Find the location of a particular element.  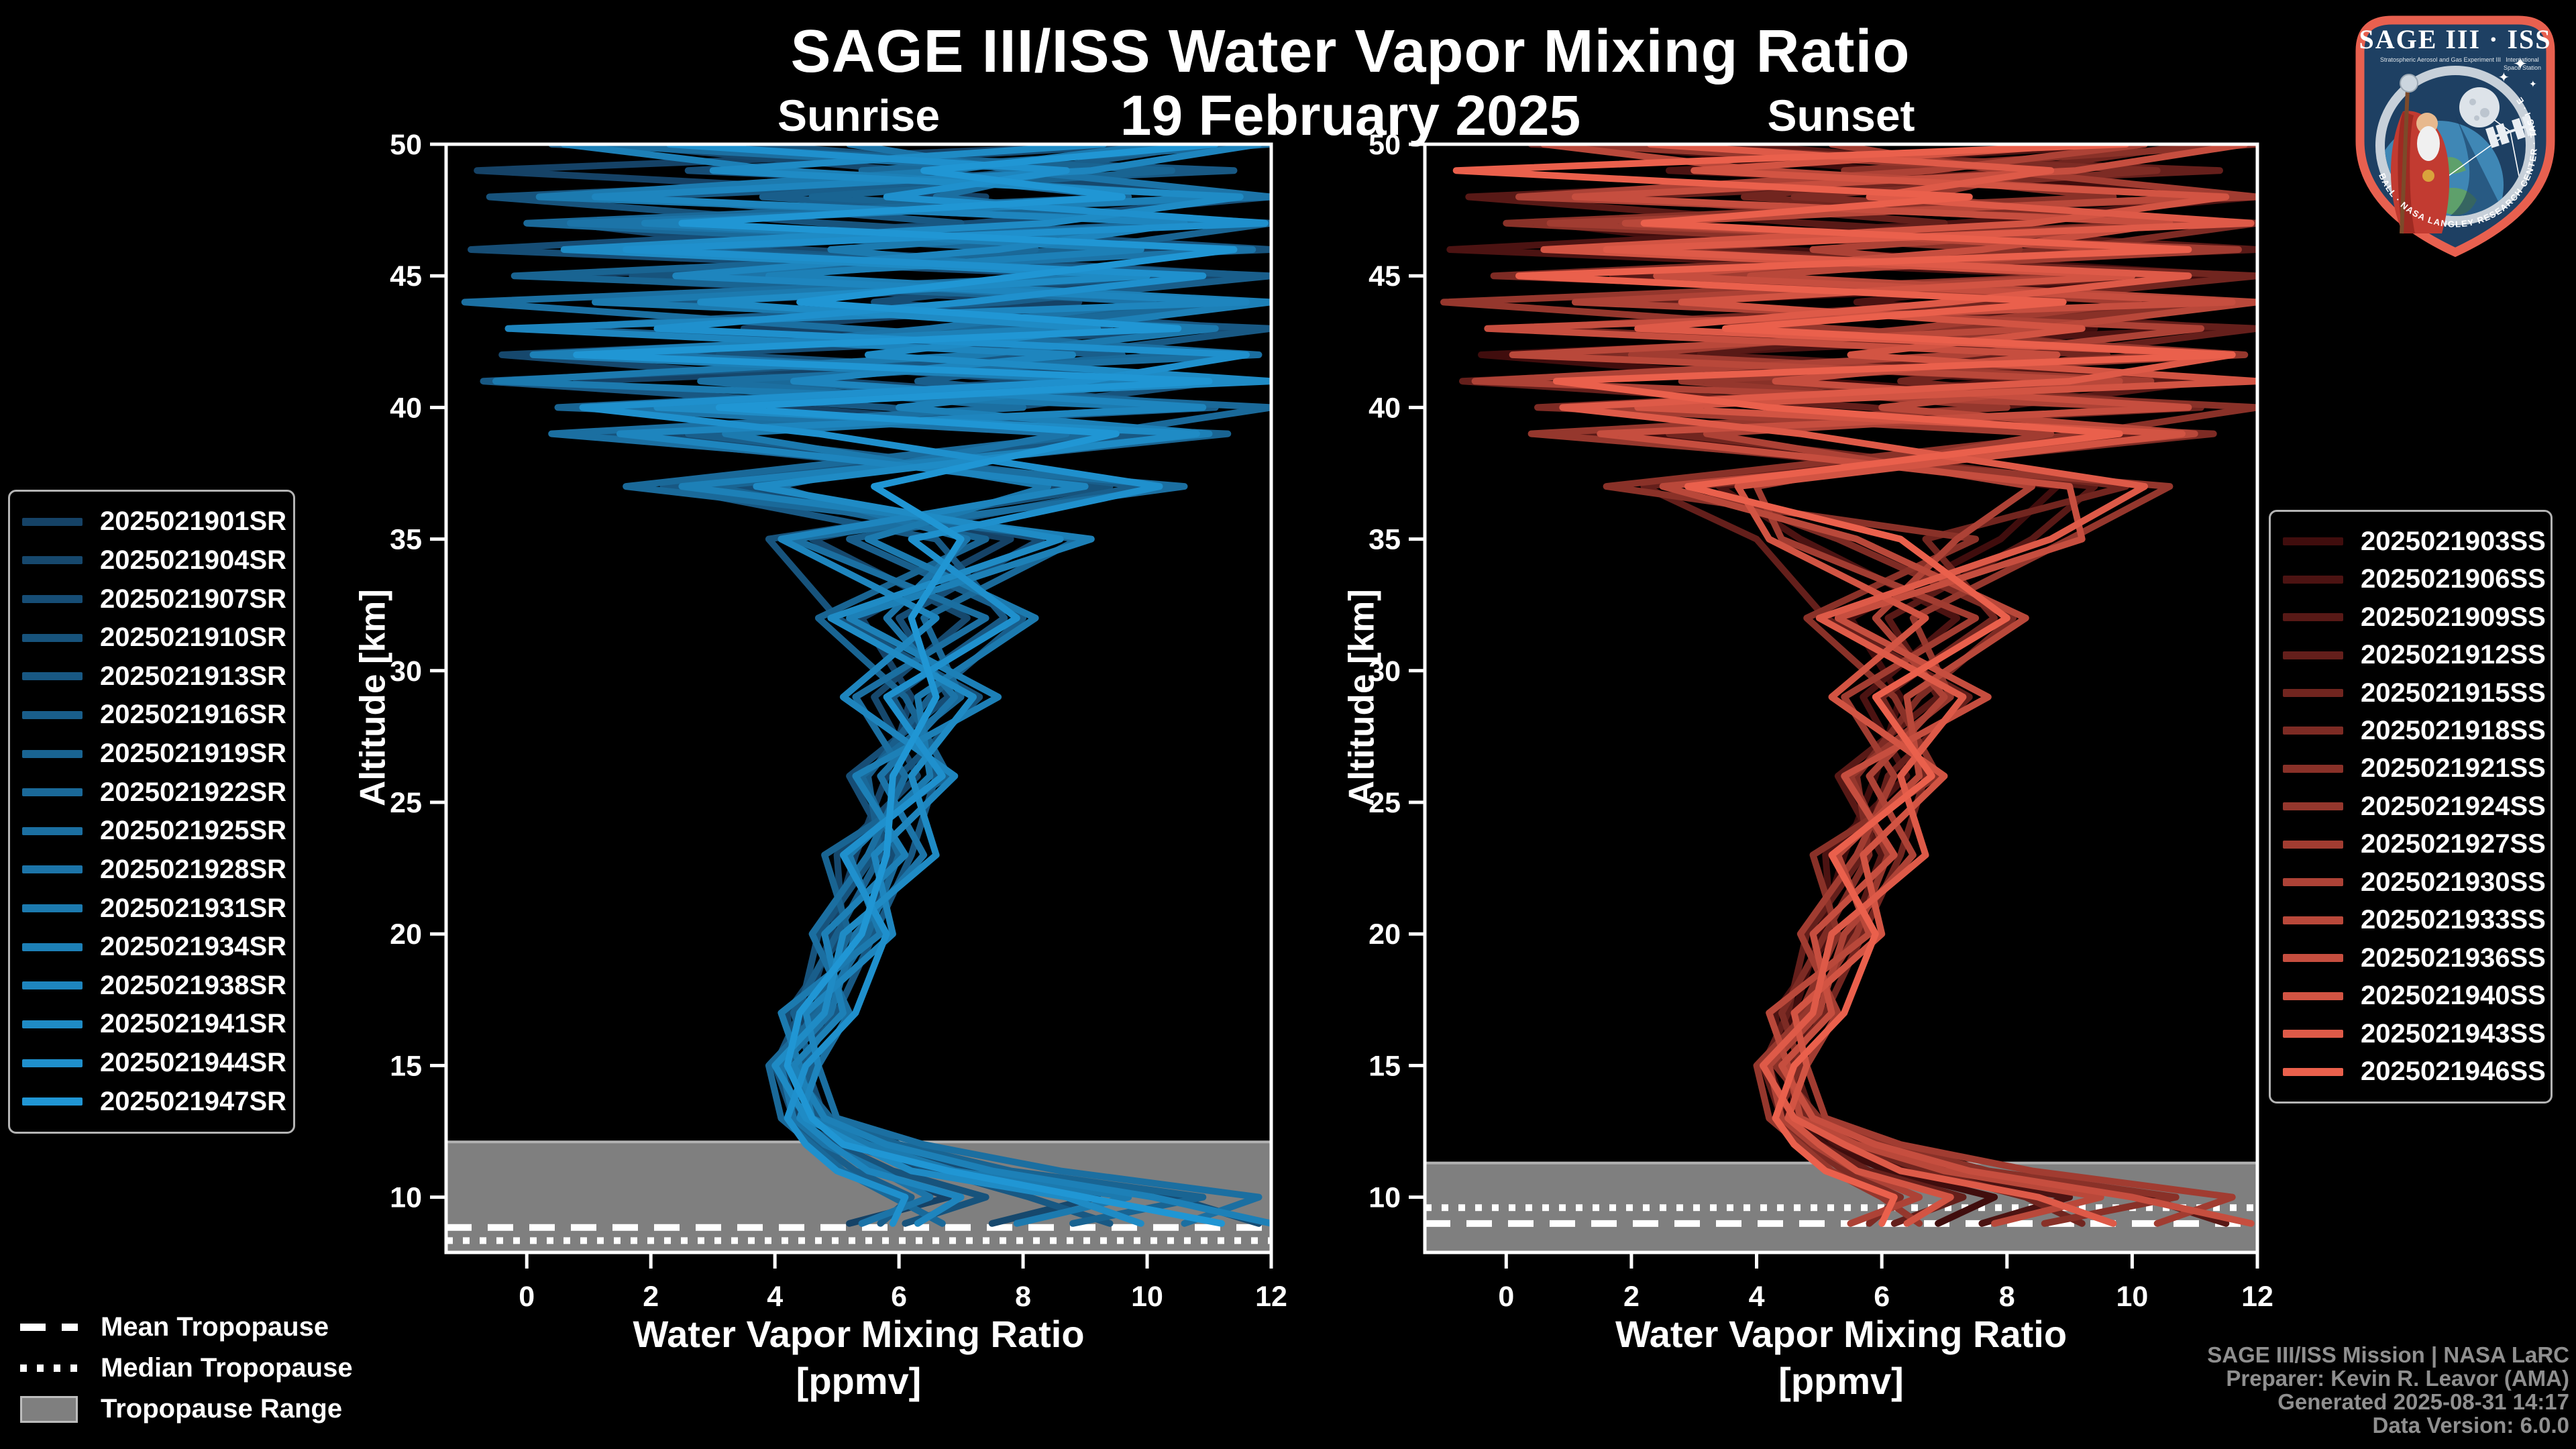

legend-item: 2025021903SS is located at coordinates (2414, 542).